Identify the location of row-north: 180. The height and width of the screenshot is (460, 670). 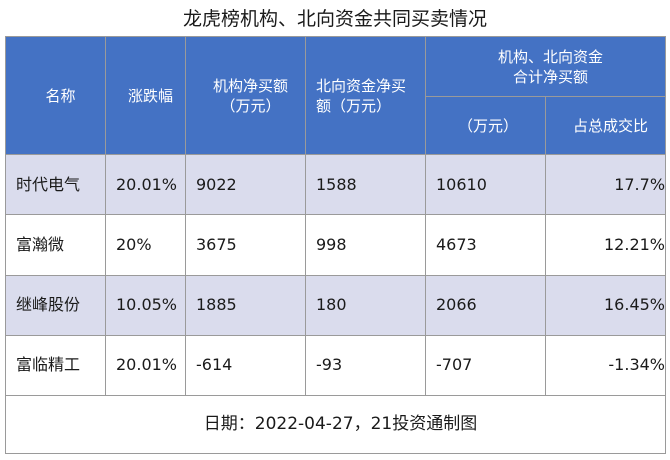
(365, 305).